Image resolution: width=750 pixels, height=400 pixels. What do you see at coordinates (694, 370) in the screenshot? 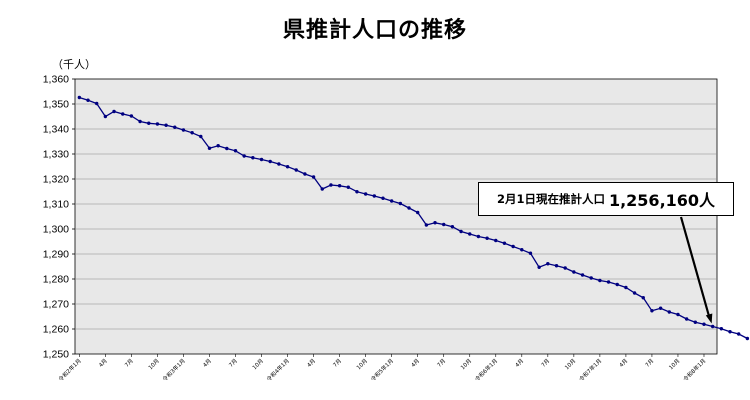
I see `x-tick-label: 令和8年1月` at bounding box center [694, 370].